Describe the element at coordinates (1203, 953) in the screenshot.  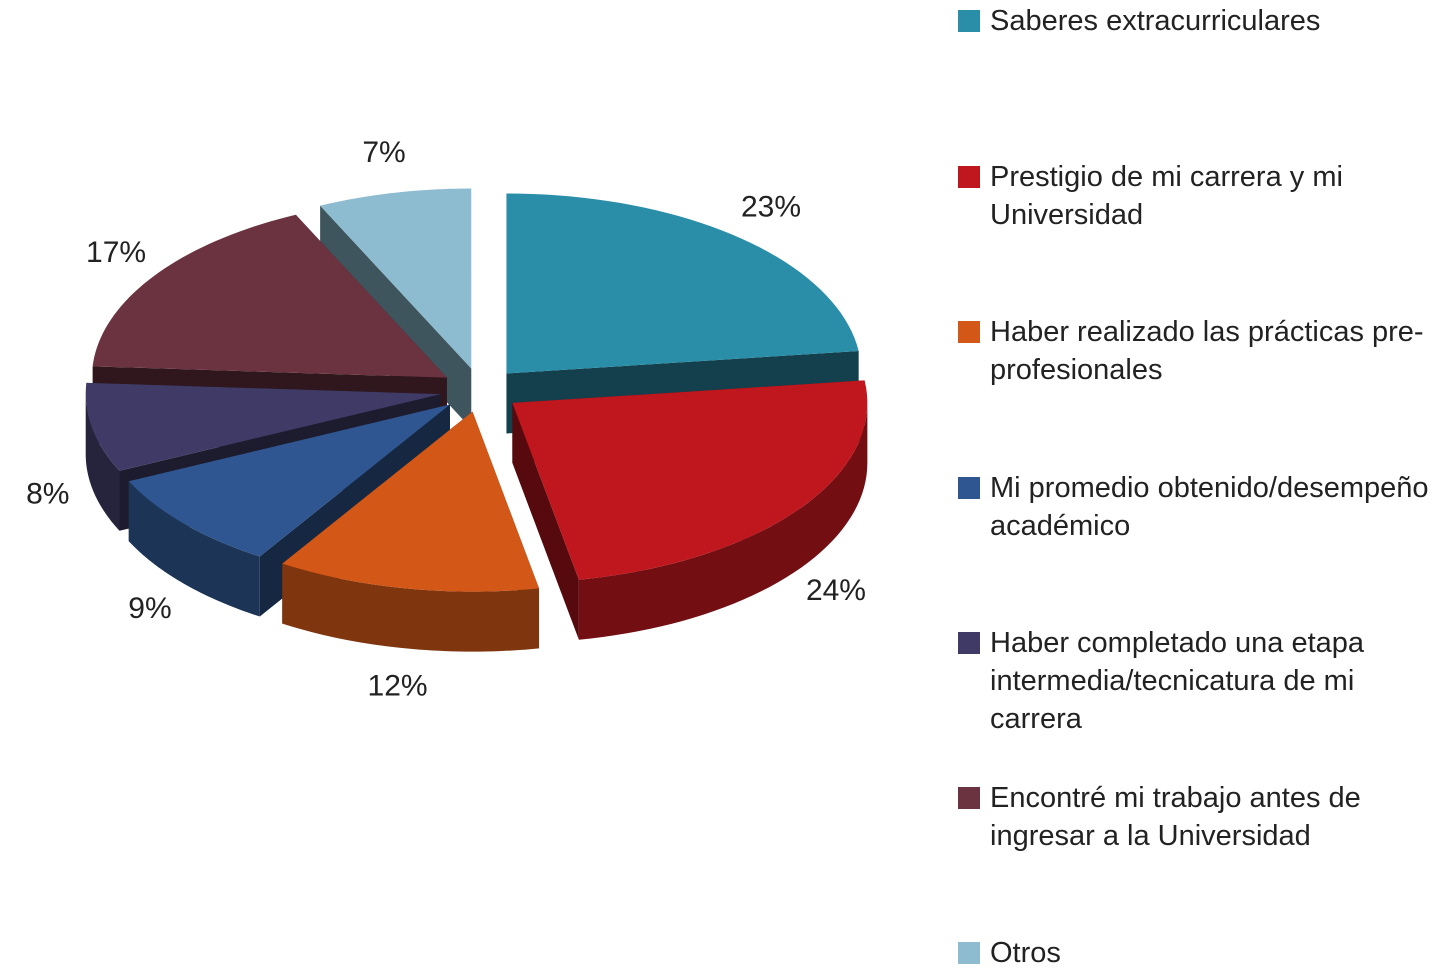
I see `legend-item: Otros` at that location.